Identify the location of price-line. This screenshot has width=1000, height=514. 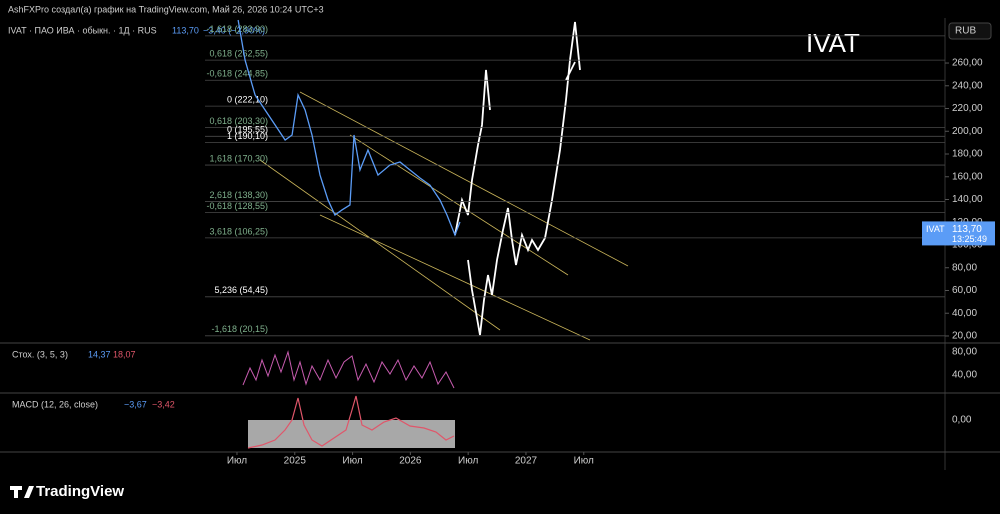
(349, 128).